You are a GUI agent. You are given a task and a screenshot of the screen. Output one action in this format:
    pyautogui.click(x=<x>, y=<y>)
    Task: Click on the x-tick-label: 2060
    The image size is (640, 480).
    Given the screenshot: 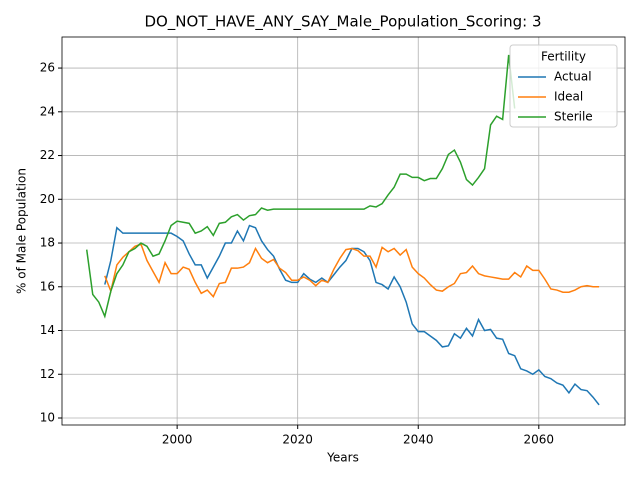 What is the action you would take?
    pyautogui.click(x=539, y=440)
    